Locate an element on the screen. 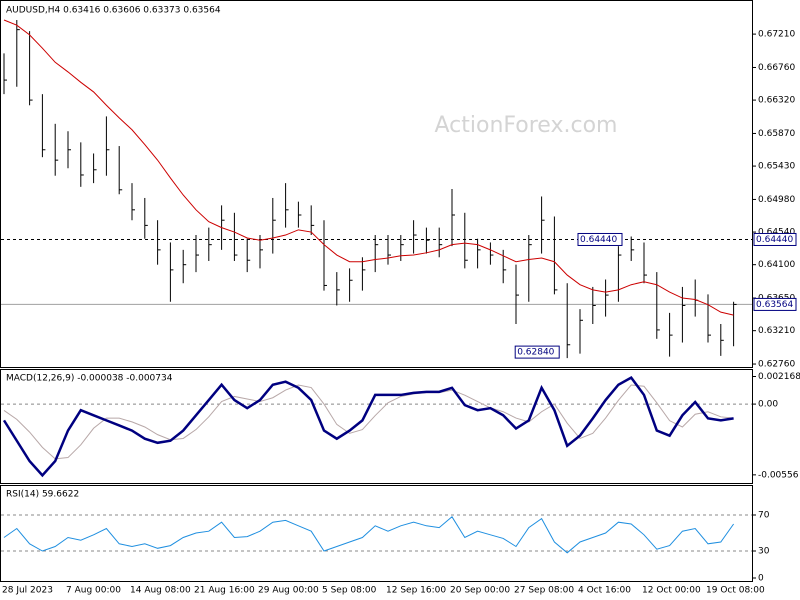 This screenshot has height=600, width=800. y-tick-label: 0.64100 is located at coordinates (776, 265).